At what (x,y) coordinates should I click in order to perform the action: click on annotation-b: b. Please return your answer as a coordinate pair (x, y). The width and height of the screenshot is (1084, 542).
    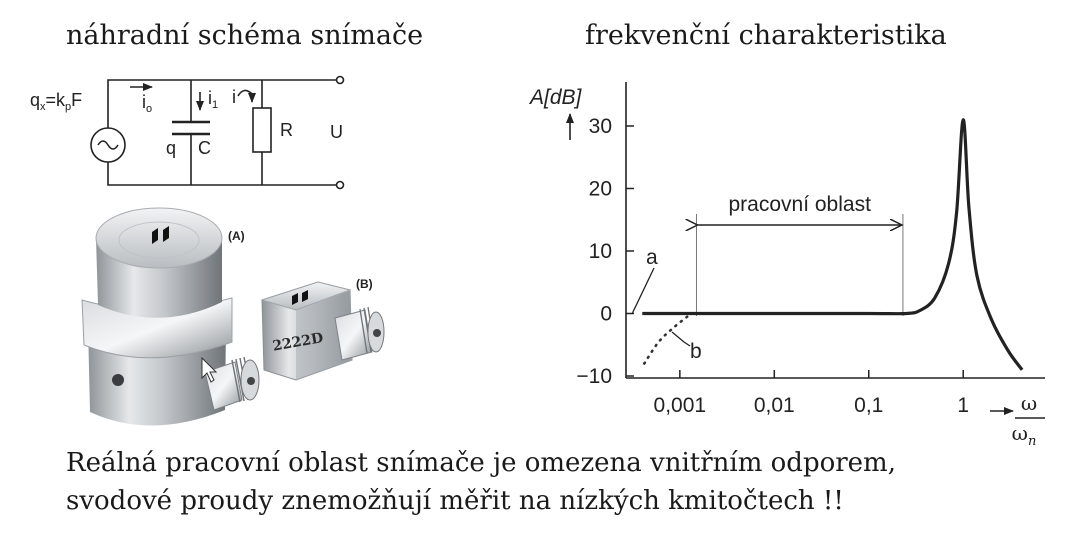
    Looking at the image, I should click on (696, 351).